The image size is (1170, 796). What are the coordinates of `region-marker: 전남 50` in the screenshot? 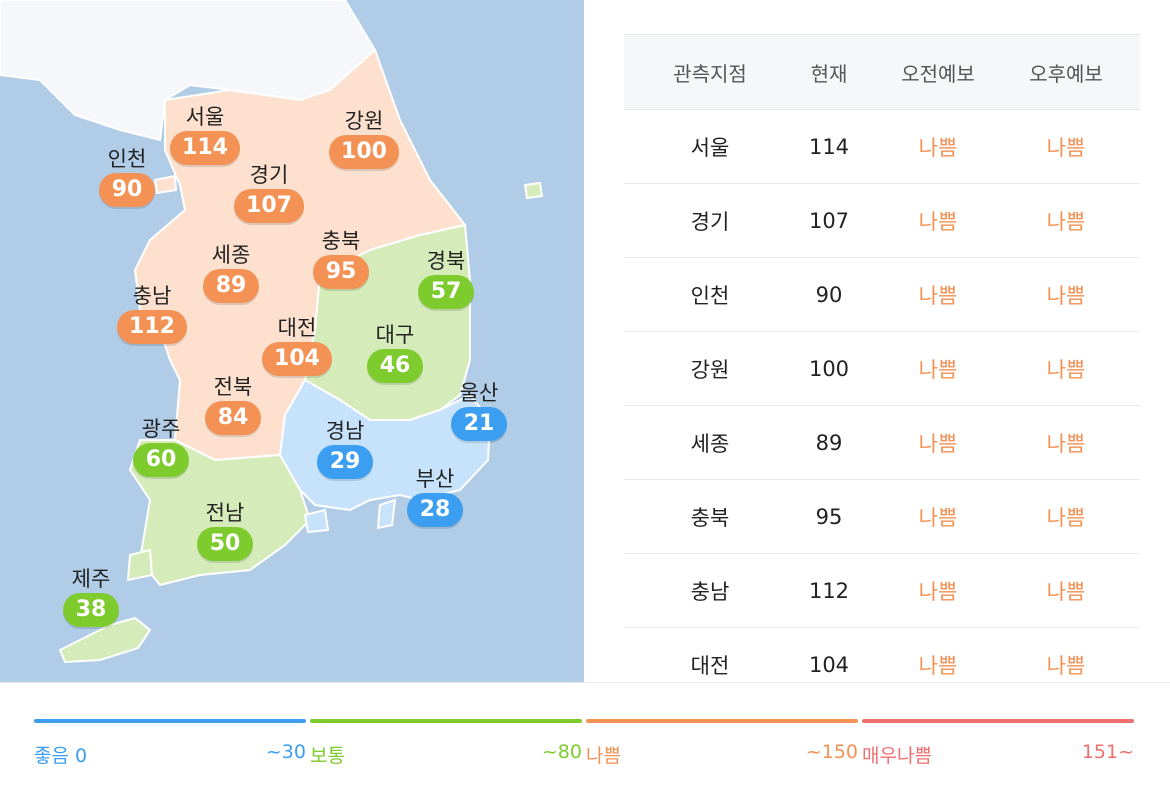 It's located at (225, 530).